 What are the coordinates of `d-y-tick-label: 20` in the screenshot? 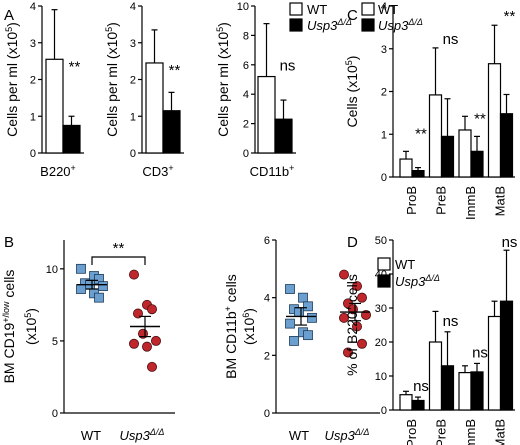 It's located at (381, 343).